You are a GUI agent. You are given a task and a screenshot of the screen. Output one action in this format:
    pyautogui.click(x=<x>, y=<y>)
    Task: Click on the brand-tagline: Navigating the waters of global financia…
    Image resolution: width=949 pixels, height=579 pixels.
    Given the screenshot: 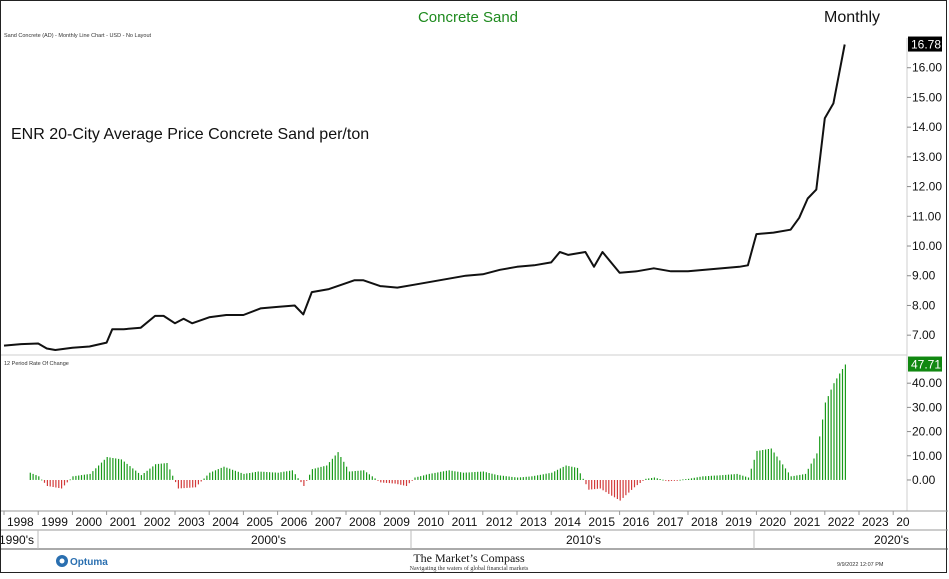 What is the action you would take?
    pyautogui.click(x=469, y=568)
    